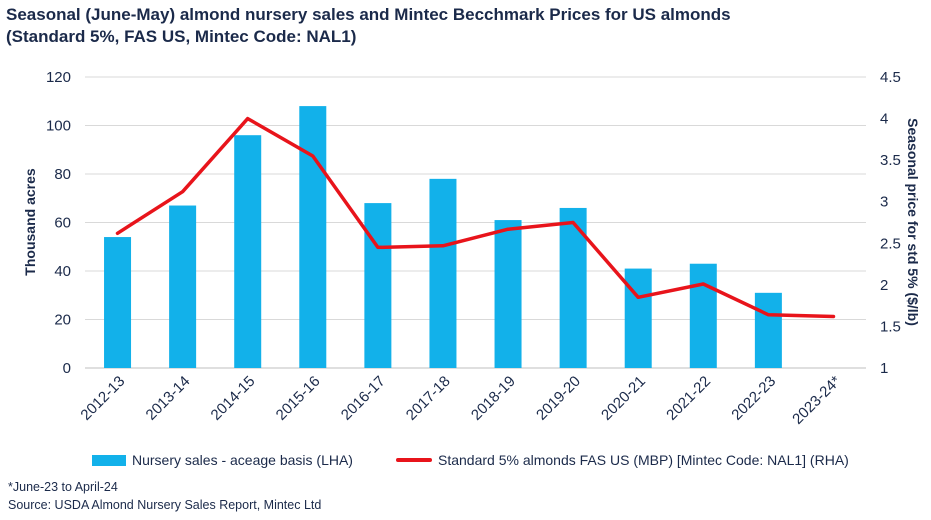 This screenshot has width=931, height=520. I want to click on x-tick-label: 2018-19, so click(493, 398).